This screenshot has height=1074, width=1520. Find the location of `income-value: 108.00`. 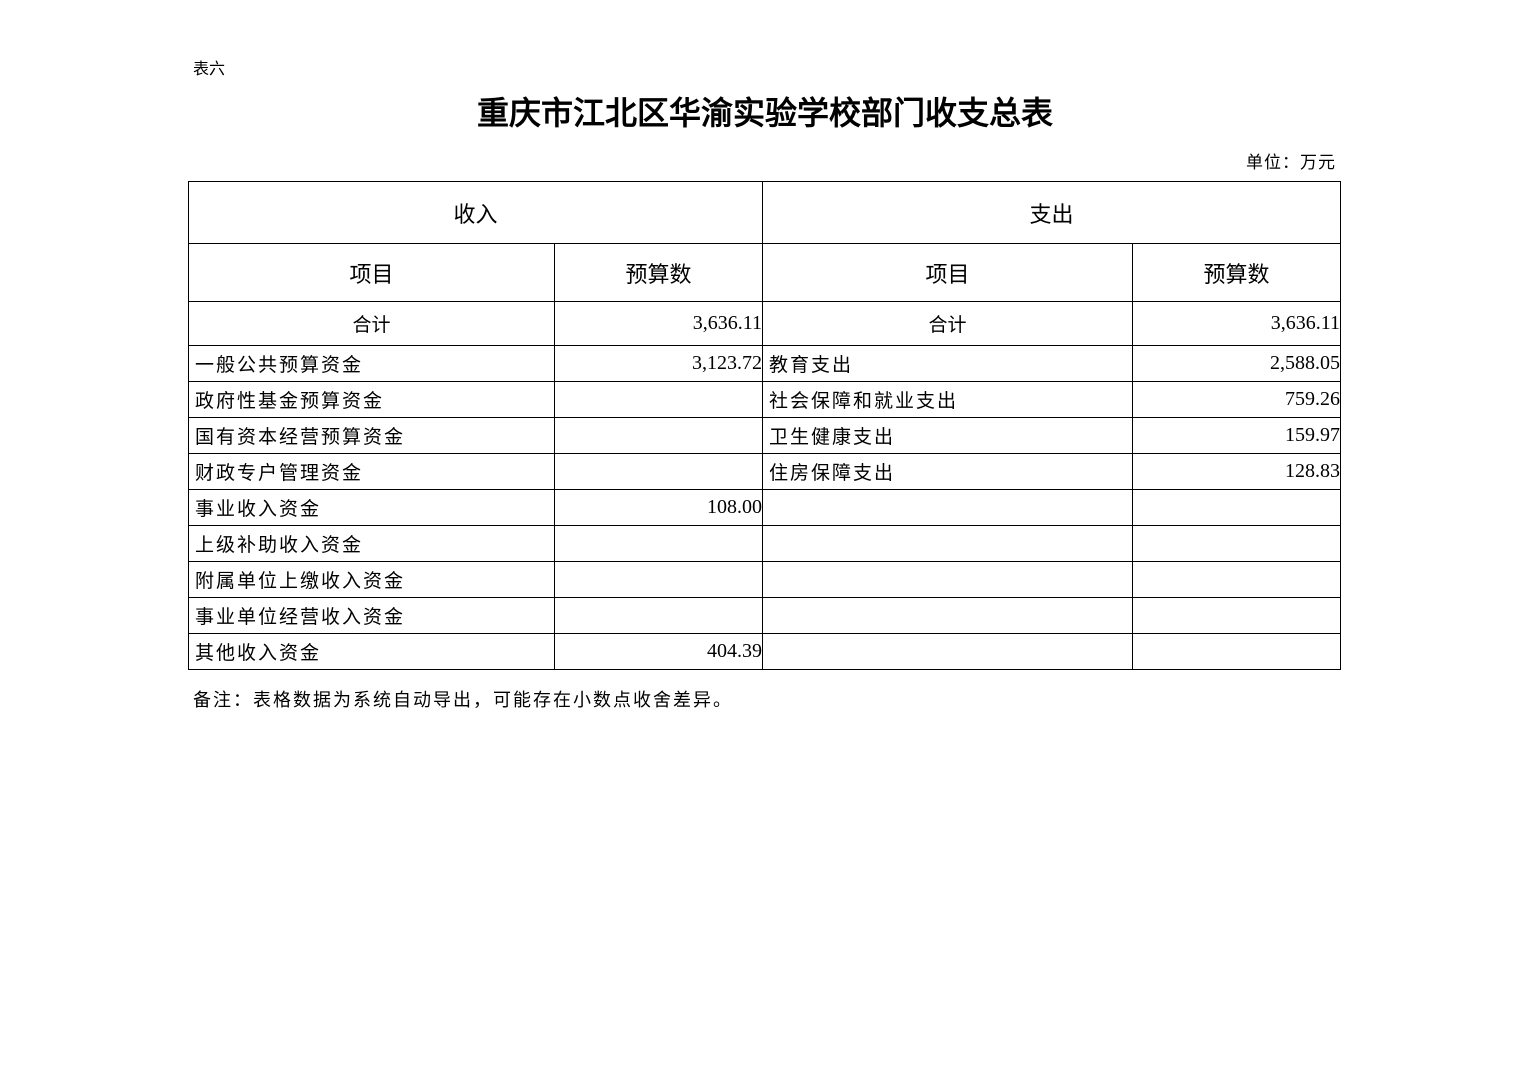

income-value: 108.00 is located at coordinates (658, 507).